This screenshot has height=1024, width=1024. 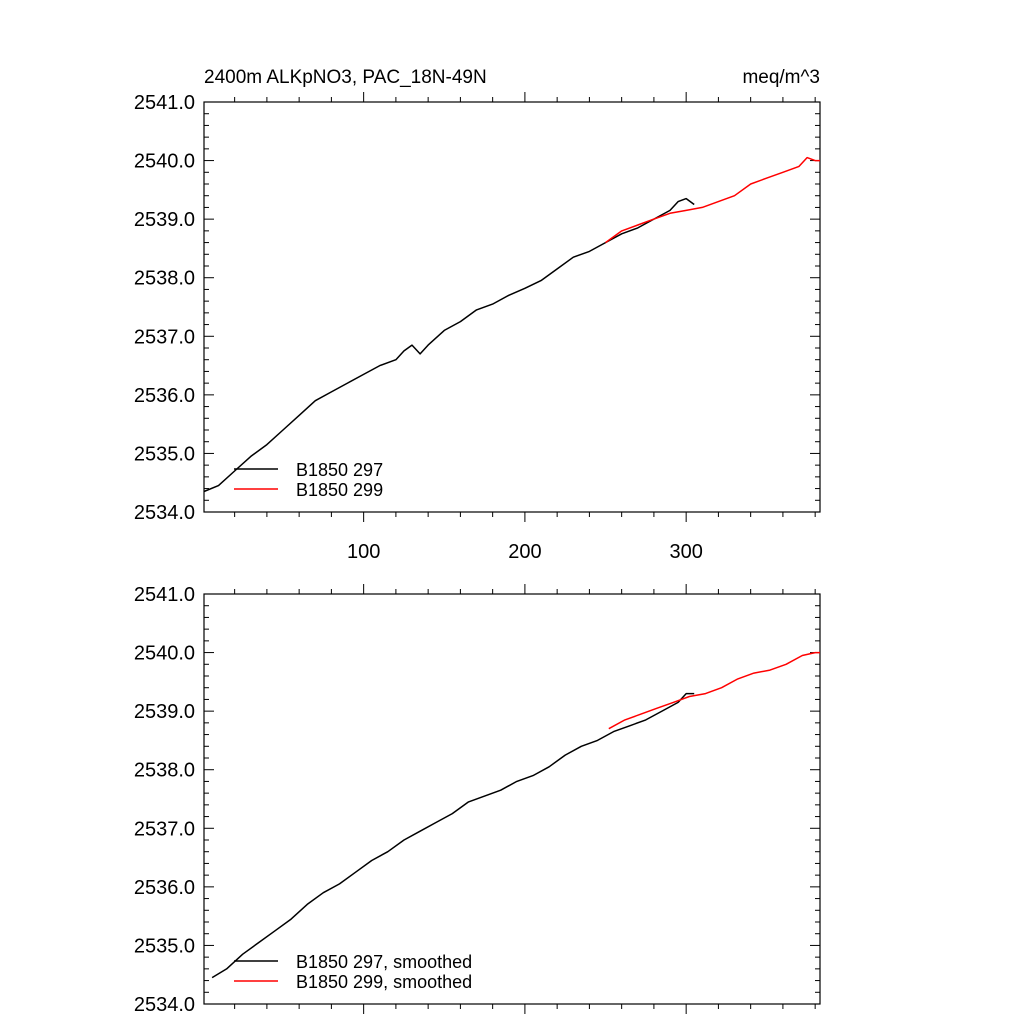 I want to click on legend-label: B1850 299, smoothed, so click(x=384, y=982).